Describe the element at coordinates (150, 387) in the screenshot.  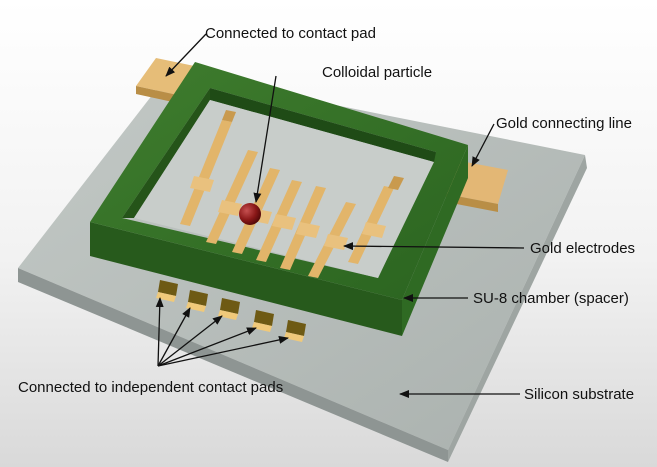
I see `label-independent-pads: Connected to independent contact pads` at that location.